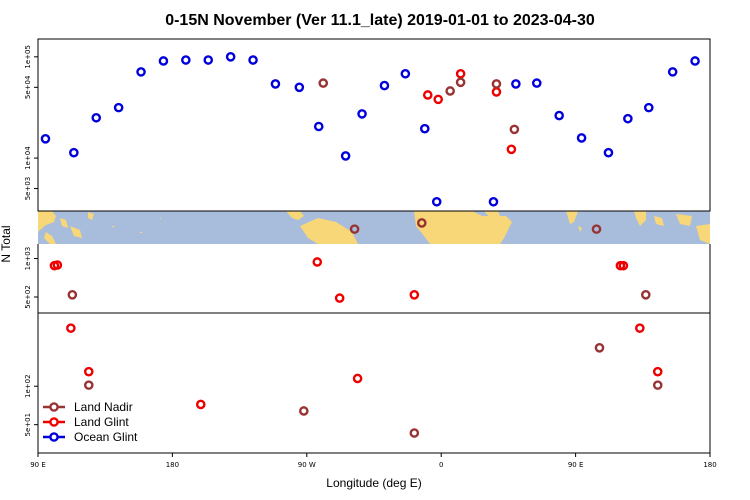  I want to click on x-tick-label: 90 W, so click(307, 465).